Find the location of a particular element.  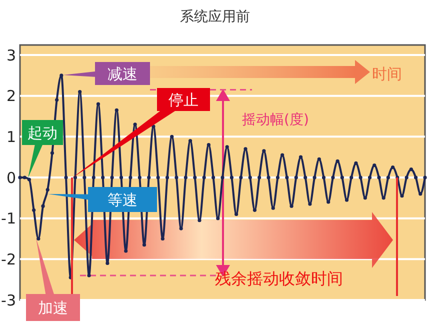

annotation: 时间 is located at coordinates (387, 74).